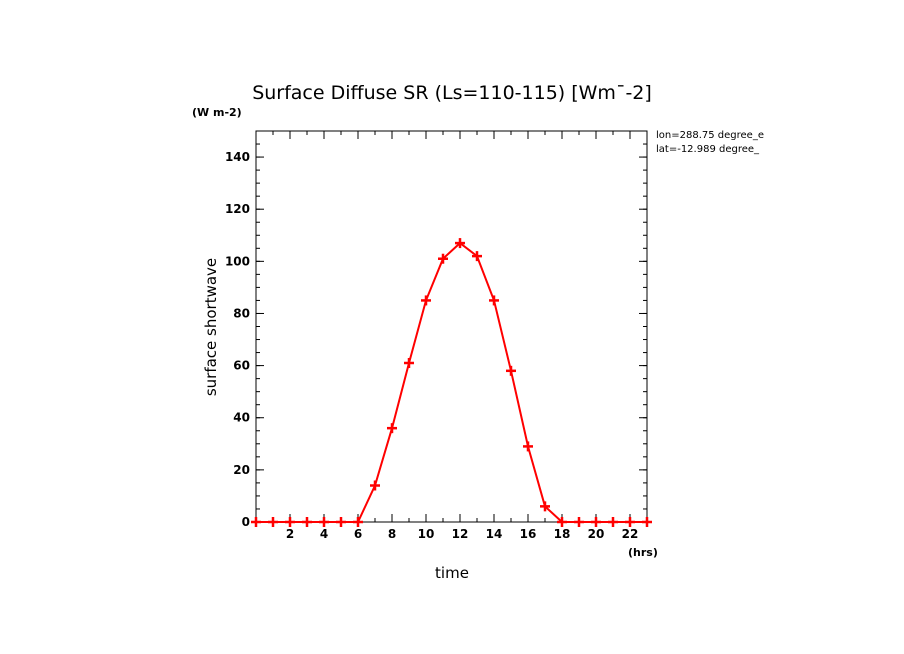 The height and width of the screenshot is (654, 904). Describe the element at coordinates (710, 135) in the screenshot. I see `annotation-lon: lon=288.75 degree_e` at that location.